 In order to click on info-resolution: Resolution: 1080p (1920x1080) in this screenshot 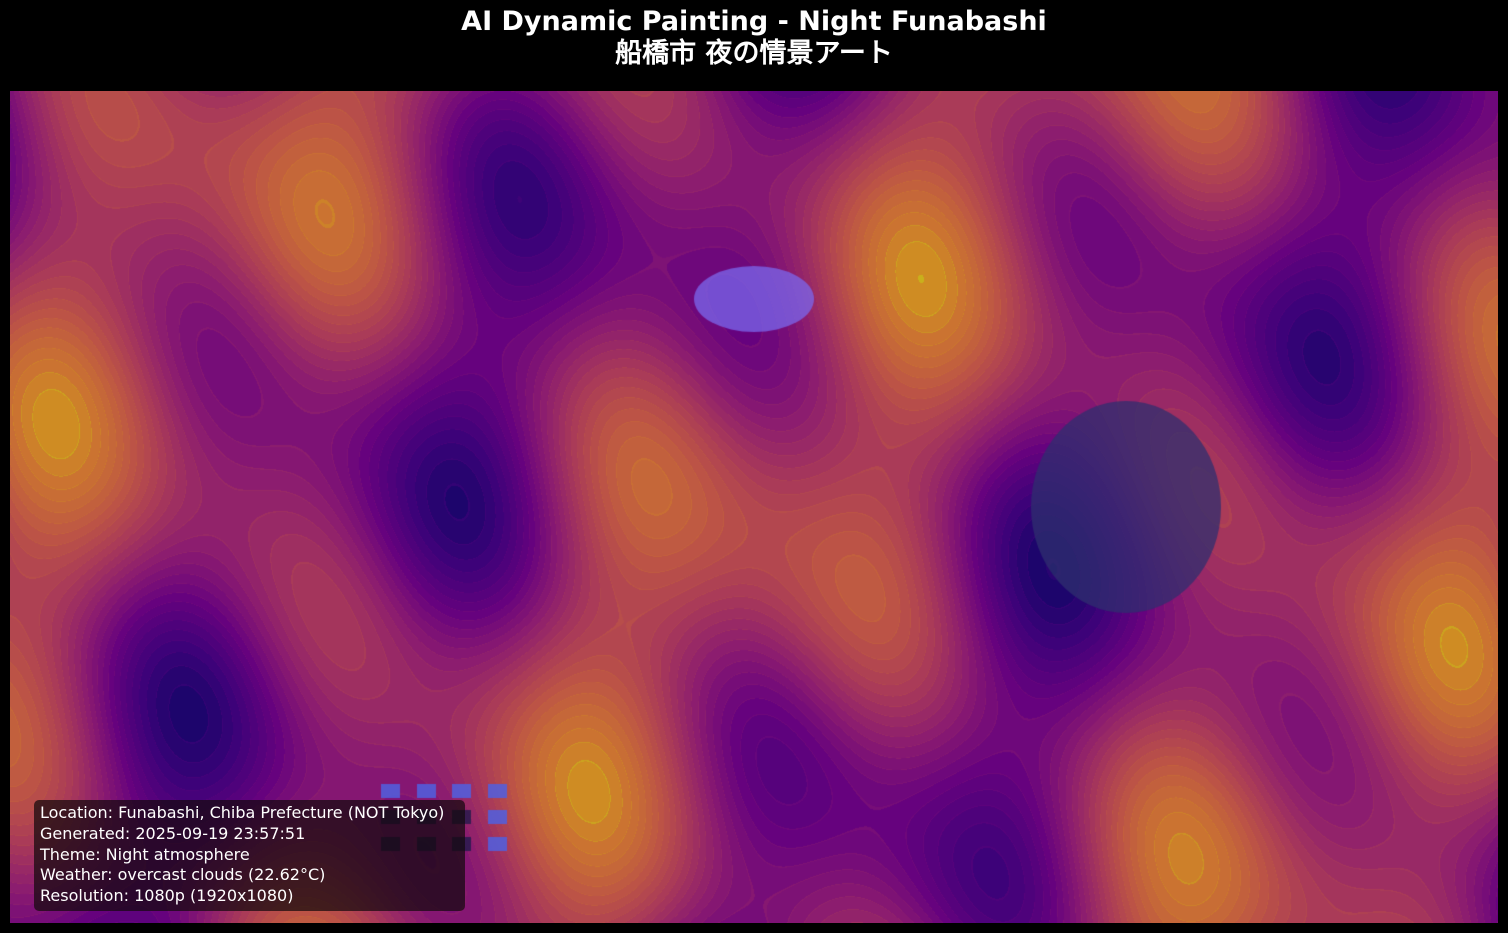, I will do `click(167, 896)`.